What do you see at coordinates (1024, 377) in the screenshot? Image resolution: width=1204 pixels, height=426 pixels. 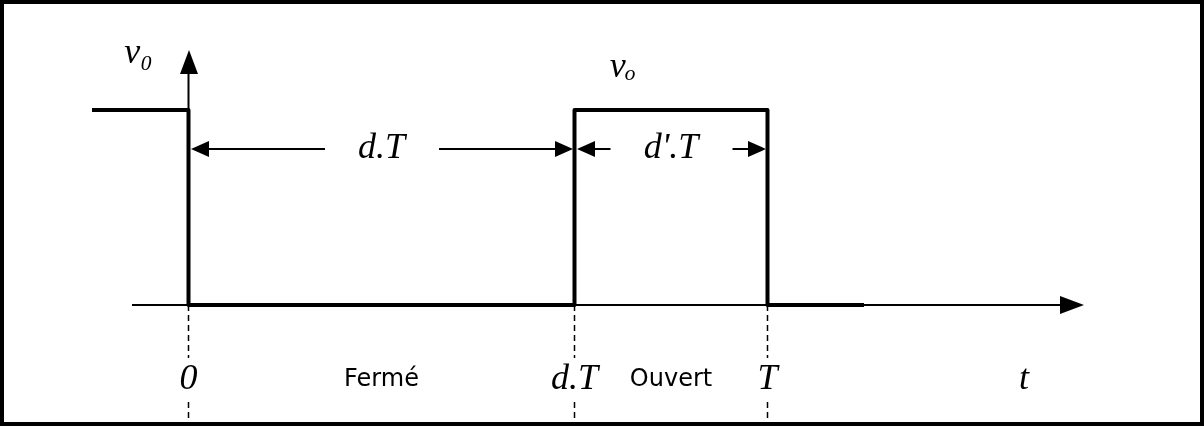 I see `x-axis-title: t` at bounding box center [1024, 377].